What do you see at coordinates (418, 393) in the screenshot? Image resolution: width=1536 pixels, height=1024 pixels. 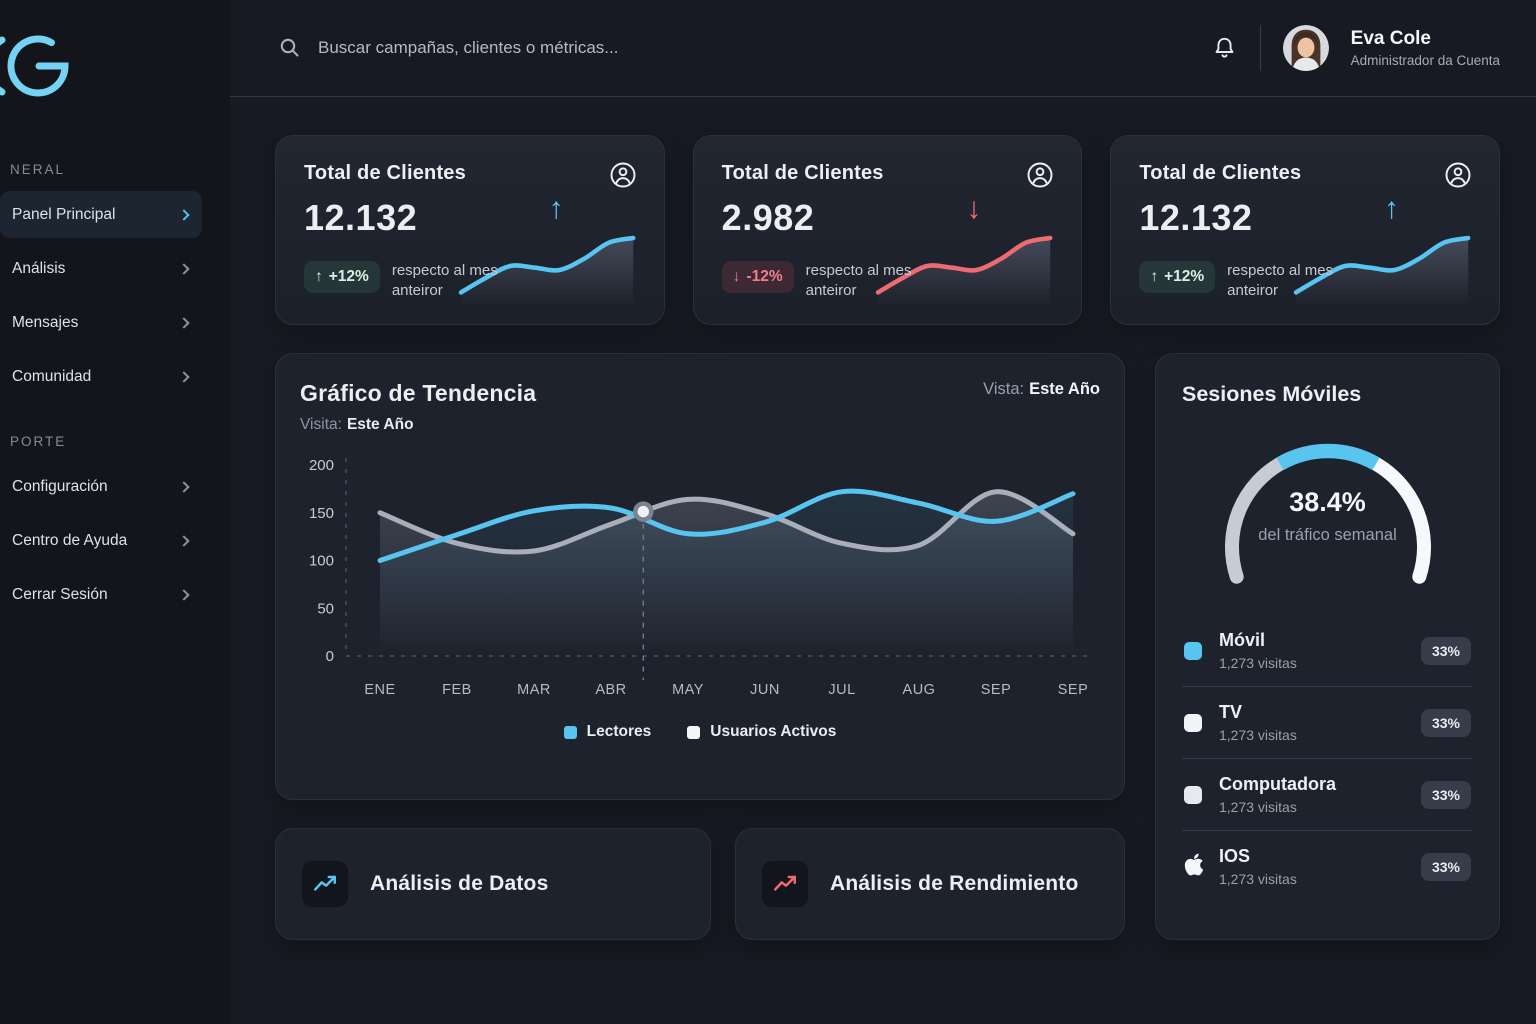 I see `trend-title: Gráfico de Tendencia` at bounding box center [418, 393].